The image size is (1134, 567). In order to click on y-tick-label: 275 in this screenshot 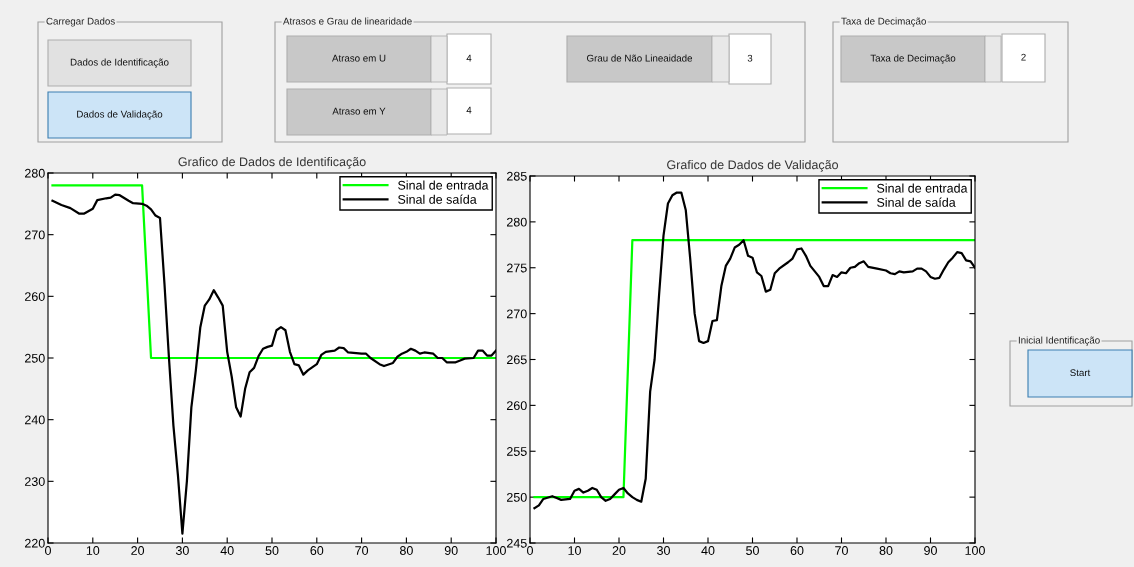, I will do `click(517, 268)`.